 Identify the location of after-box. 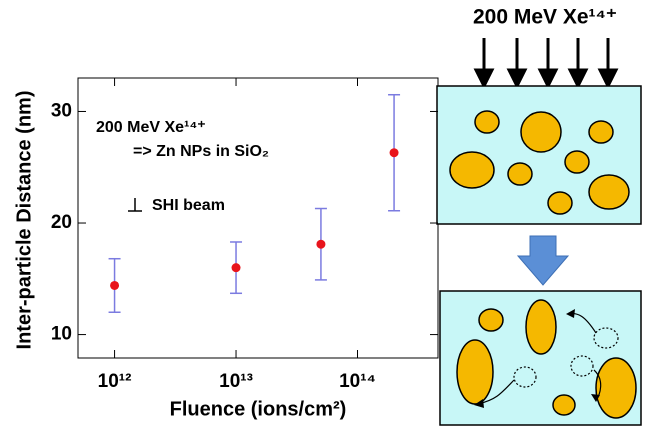
(540, 358).